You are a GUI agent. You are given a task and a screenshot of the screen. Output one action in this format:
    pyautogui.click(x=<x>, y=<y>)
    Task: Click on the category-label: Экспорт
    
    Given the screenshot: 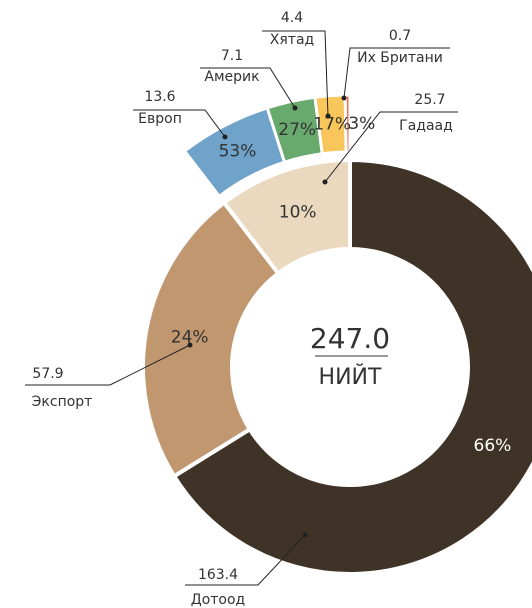 What is the action you would take?
    pyautogui.click(x=62, y=402)
    